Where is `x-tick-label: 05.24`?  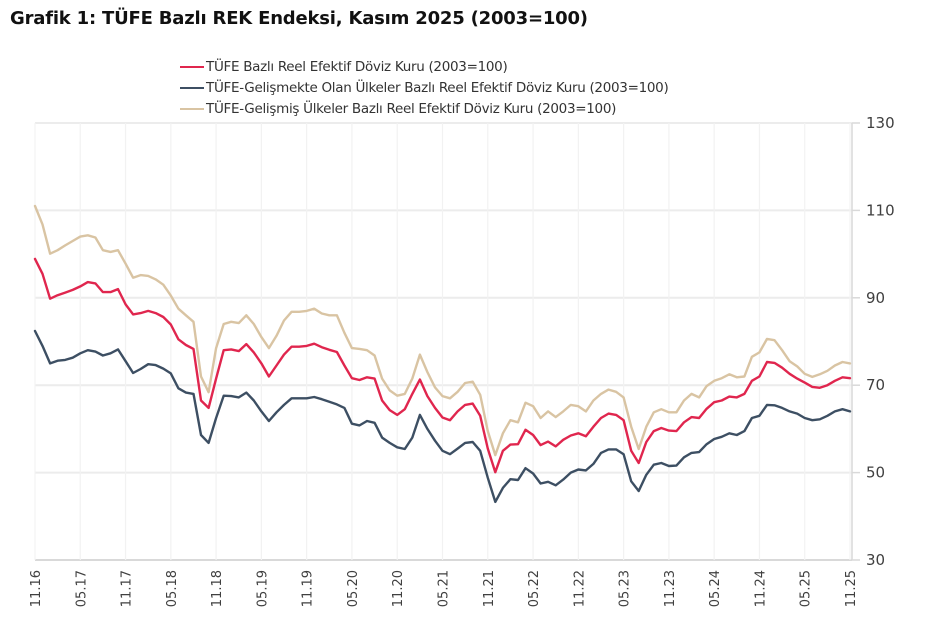
x-tick-label: 05.24 is located at coordinates (715, 588).